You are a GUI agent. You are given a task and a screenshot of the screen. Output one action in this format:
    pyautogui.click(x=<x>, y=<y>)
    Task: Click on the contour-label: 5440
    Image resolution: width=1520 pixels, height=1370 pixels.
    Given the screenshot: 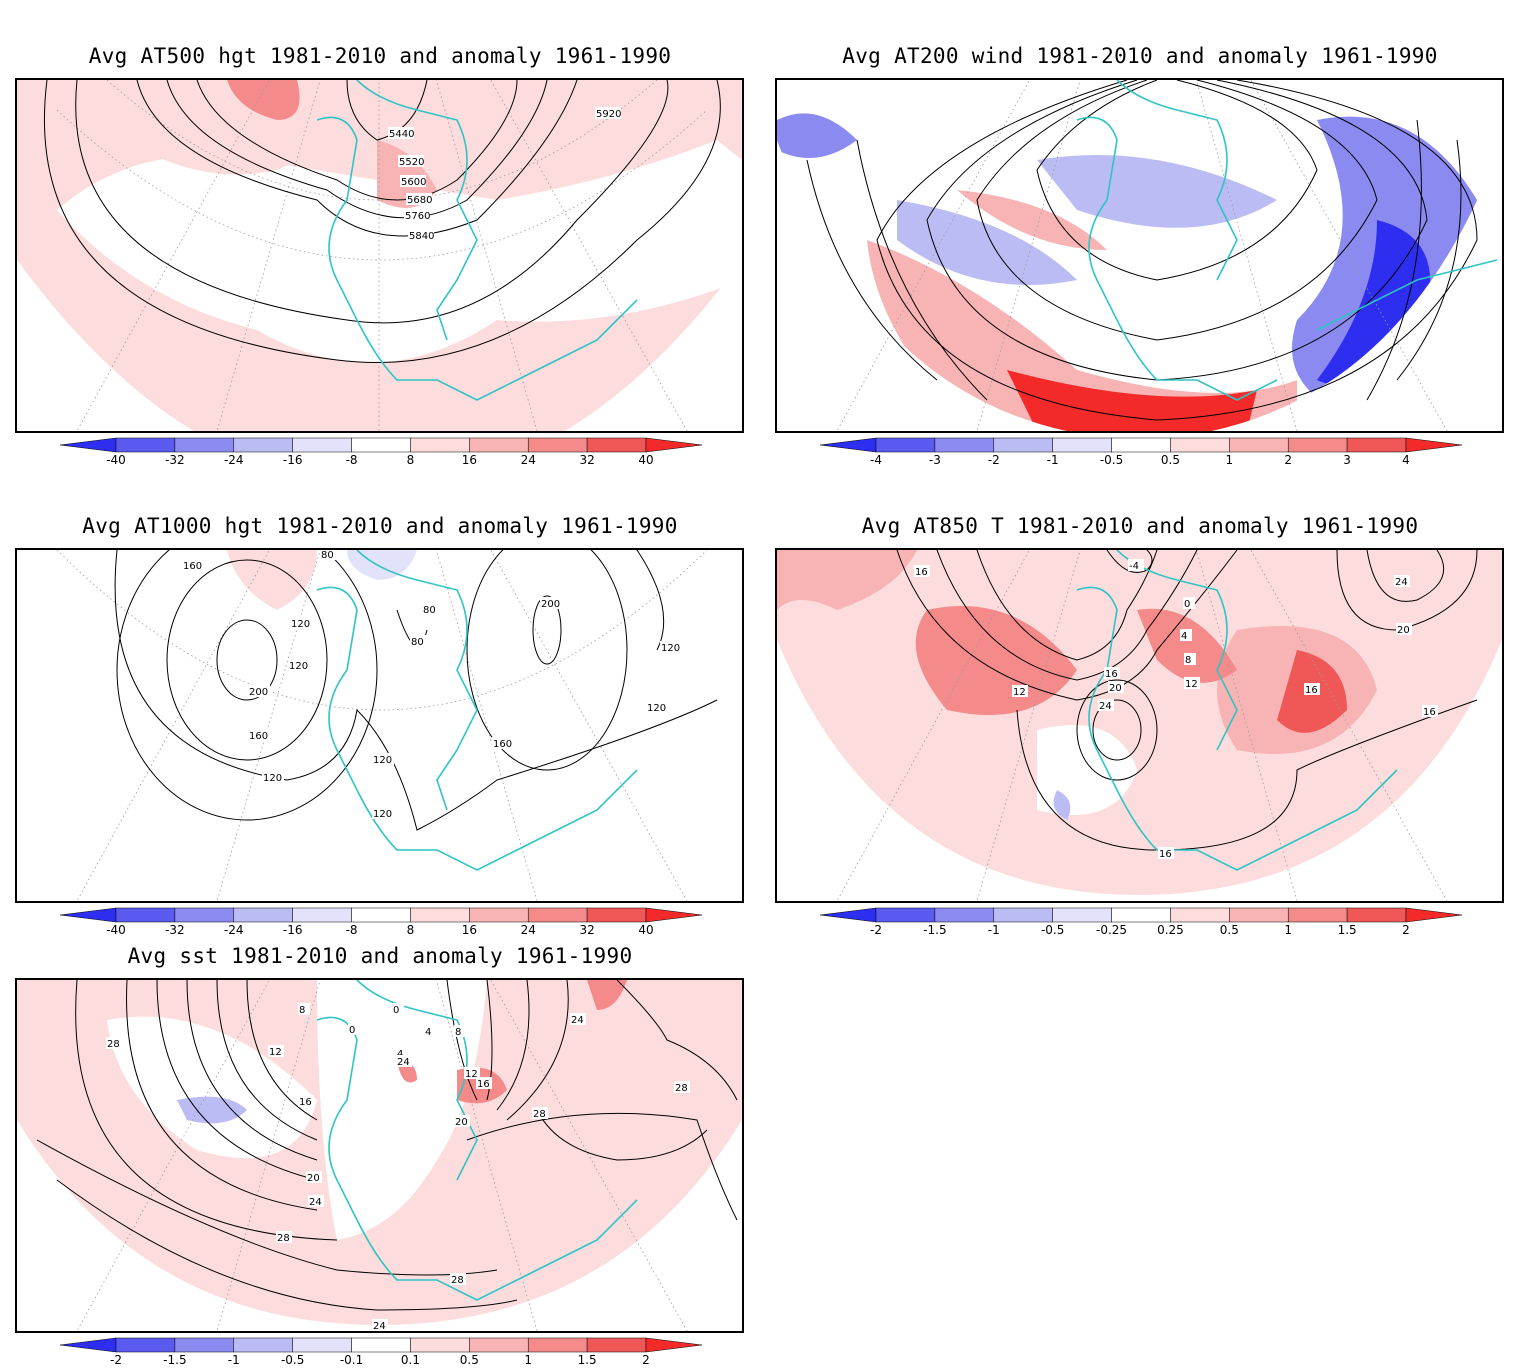 What is the action you would take?
    pyautogui.click(x=401, y=133)
    